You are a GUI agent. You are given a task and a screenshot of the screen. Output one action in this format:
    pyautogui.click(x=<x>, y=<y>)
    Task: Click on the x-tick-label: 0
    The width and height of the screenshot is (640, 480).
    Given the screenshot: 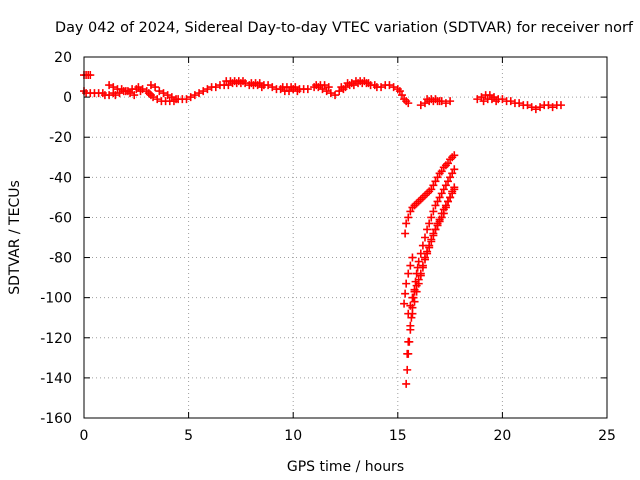 What is the action you would take?
    pyautogui.click(x=84, y=436)
    